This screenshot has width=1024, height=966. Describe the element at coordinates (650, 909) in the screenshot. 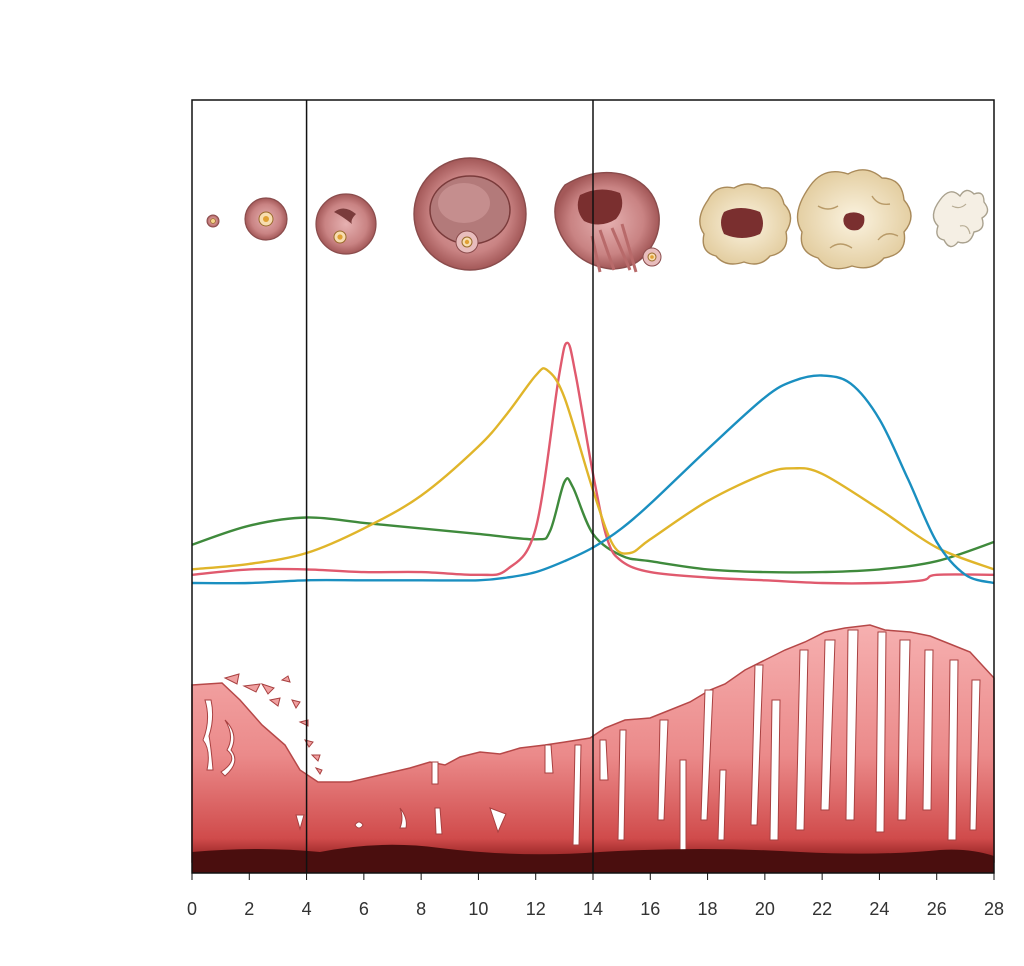

I see `x-tick-label: 16` at that location.